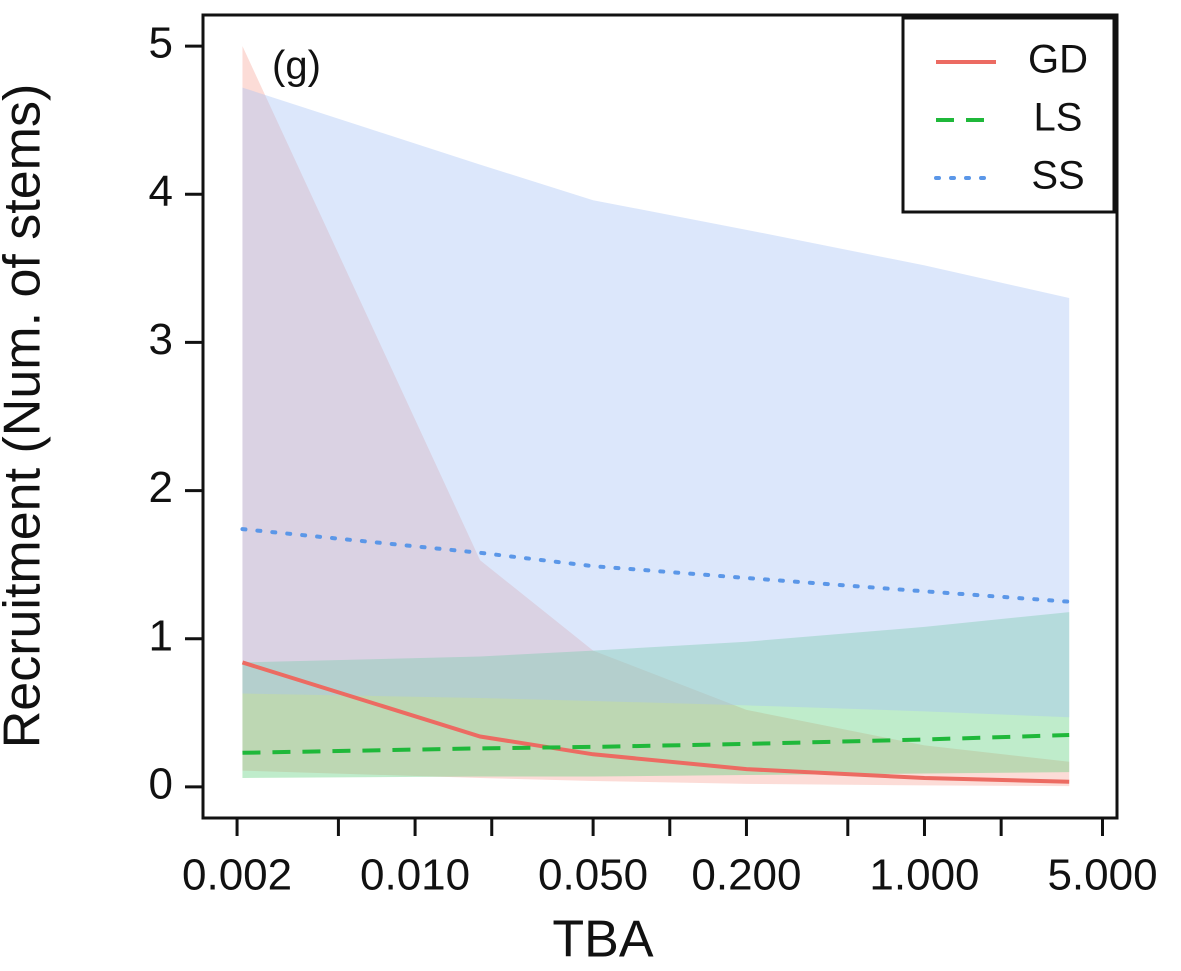 Image resolution: width=1181 pixels, height=971 pixels. Describe the element at coordinates (296, 66) in the screenshot. I see `panel-annotation: (g)` at that location.